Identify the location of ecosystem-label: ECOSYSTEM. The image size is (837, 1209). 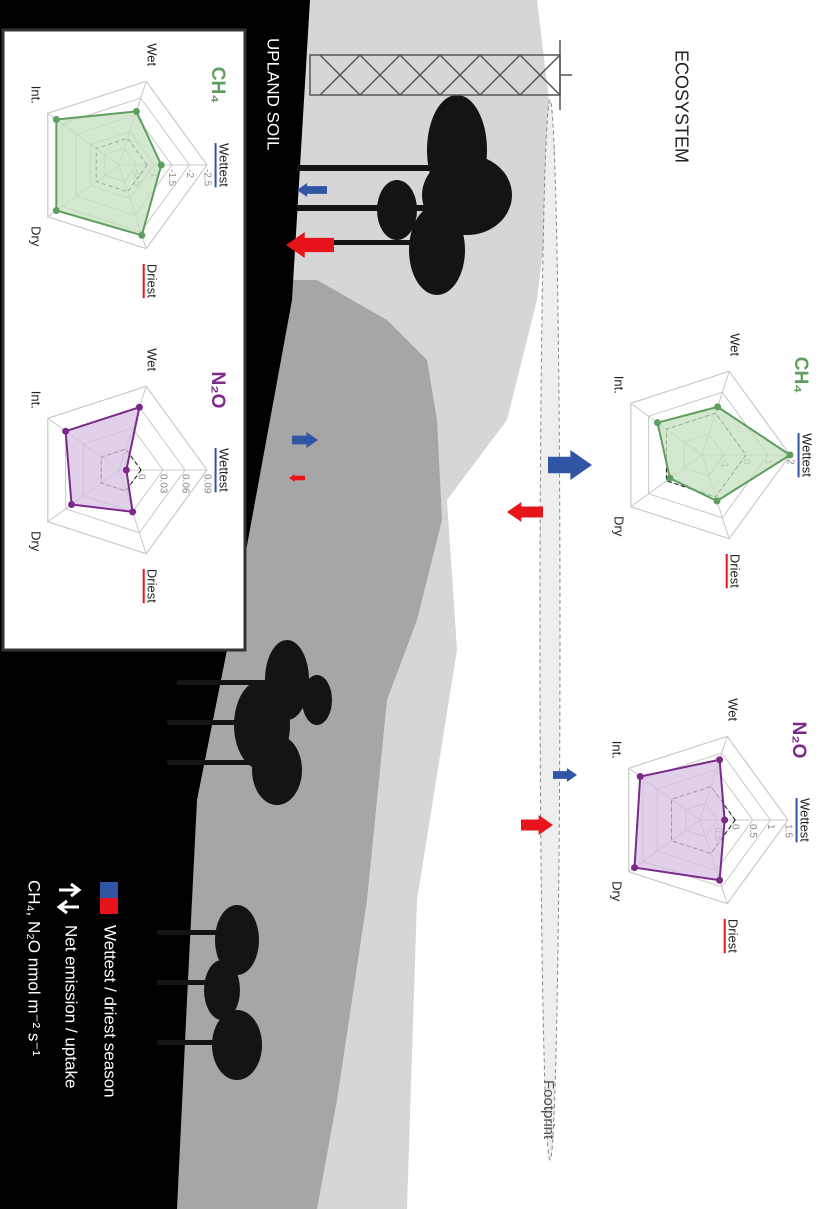
(681, 106).